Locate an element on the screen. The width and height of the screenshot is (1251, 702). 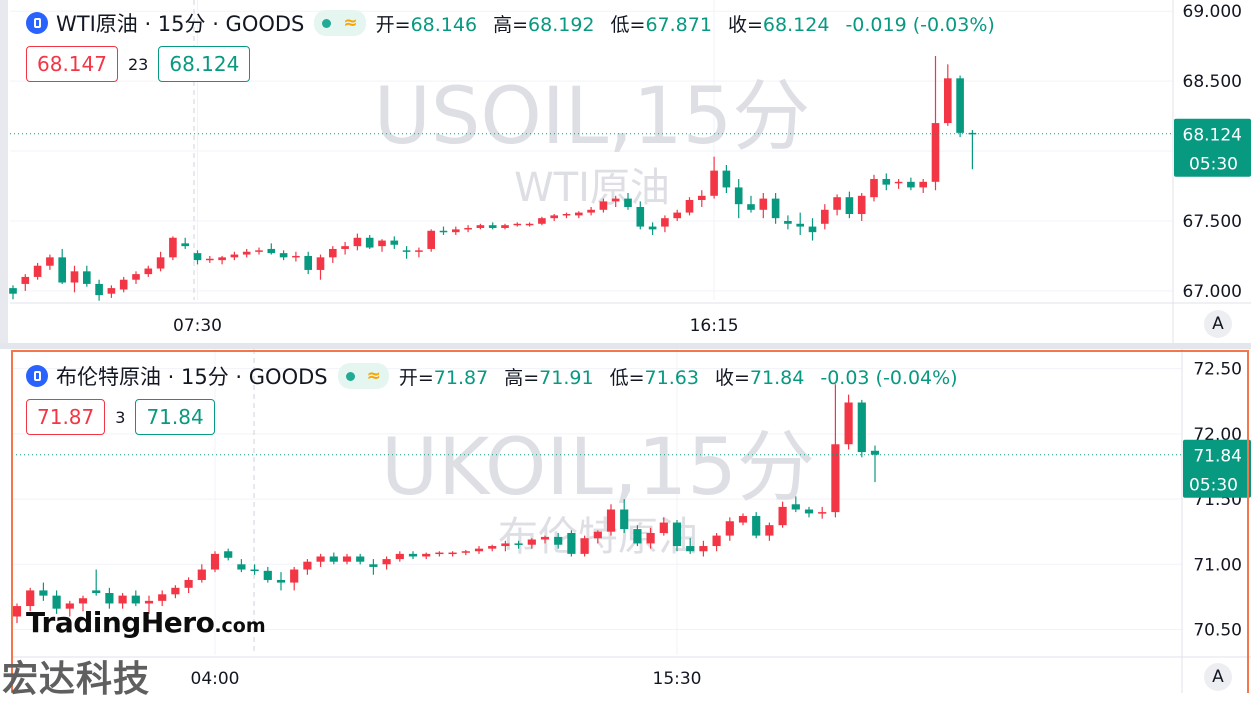
spread-value: 3 is located at coordinates (120, 417).